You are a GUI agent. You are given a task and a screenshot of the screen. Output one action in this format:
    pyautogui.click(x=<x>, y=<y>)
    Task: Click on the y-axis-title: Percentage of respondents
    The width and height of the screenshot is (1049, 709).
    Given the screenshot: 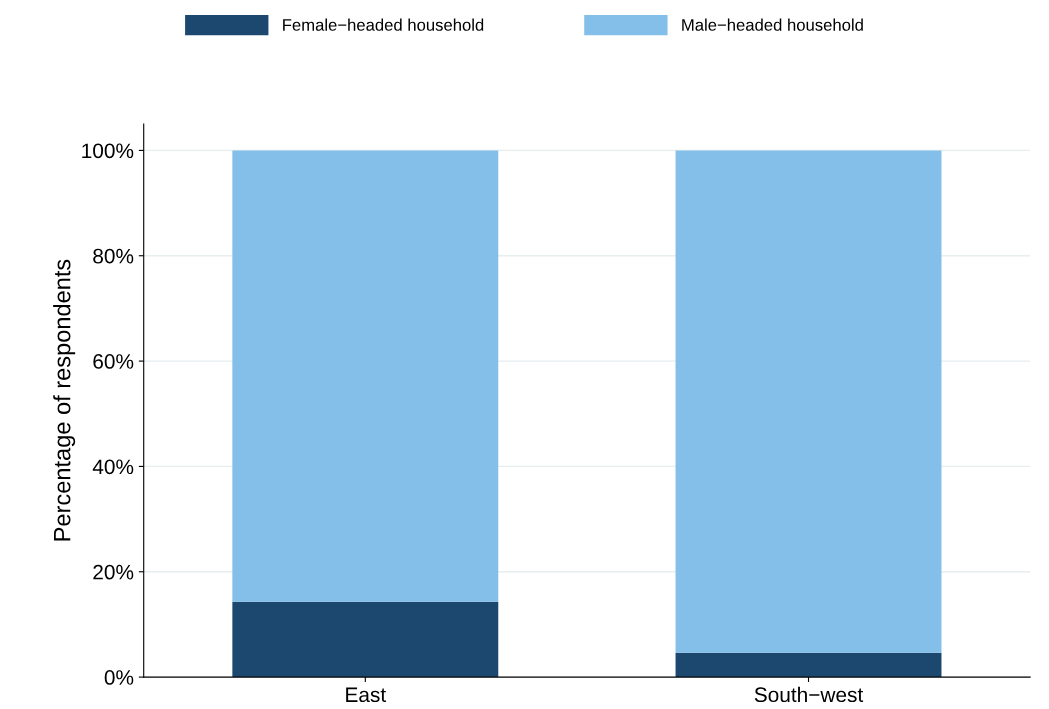 What is the action you would take?
    pyautogui.click(x=64, y=400)
    